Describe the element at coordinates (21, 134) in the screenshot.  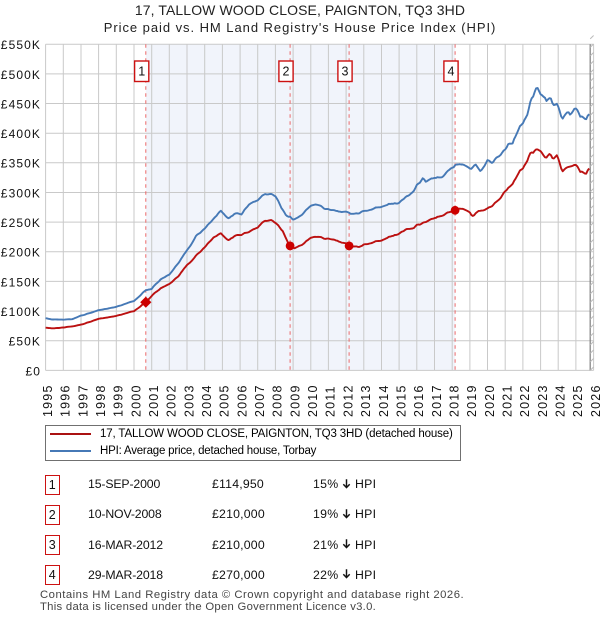
I see `svg-text: £400K` at that location.